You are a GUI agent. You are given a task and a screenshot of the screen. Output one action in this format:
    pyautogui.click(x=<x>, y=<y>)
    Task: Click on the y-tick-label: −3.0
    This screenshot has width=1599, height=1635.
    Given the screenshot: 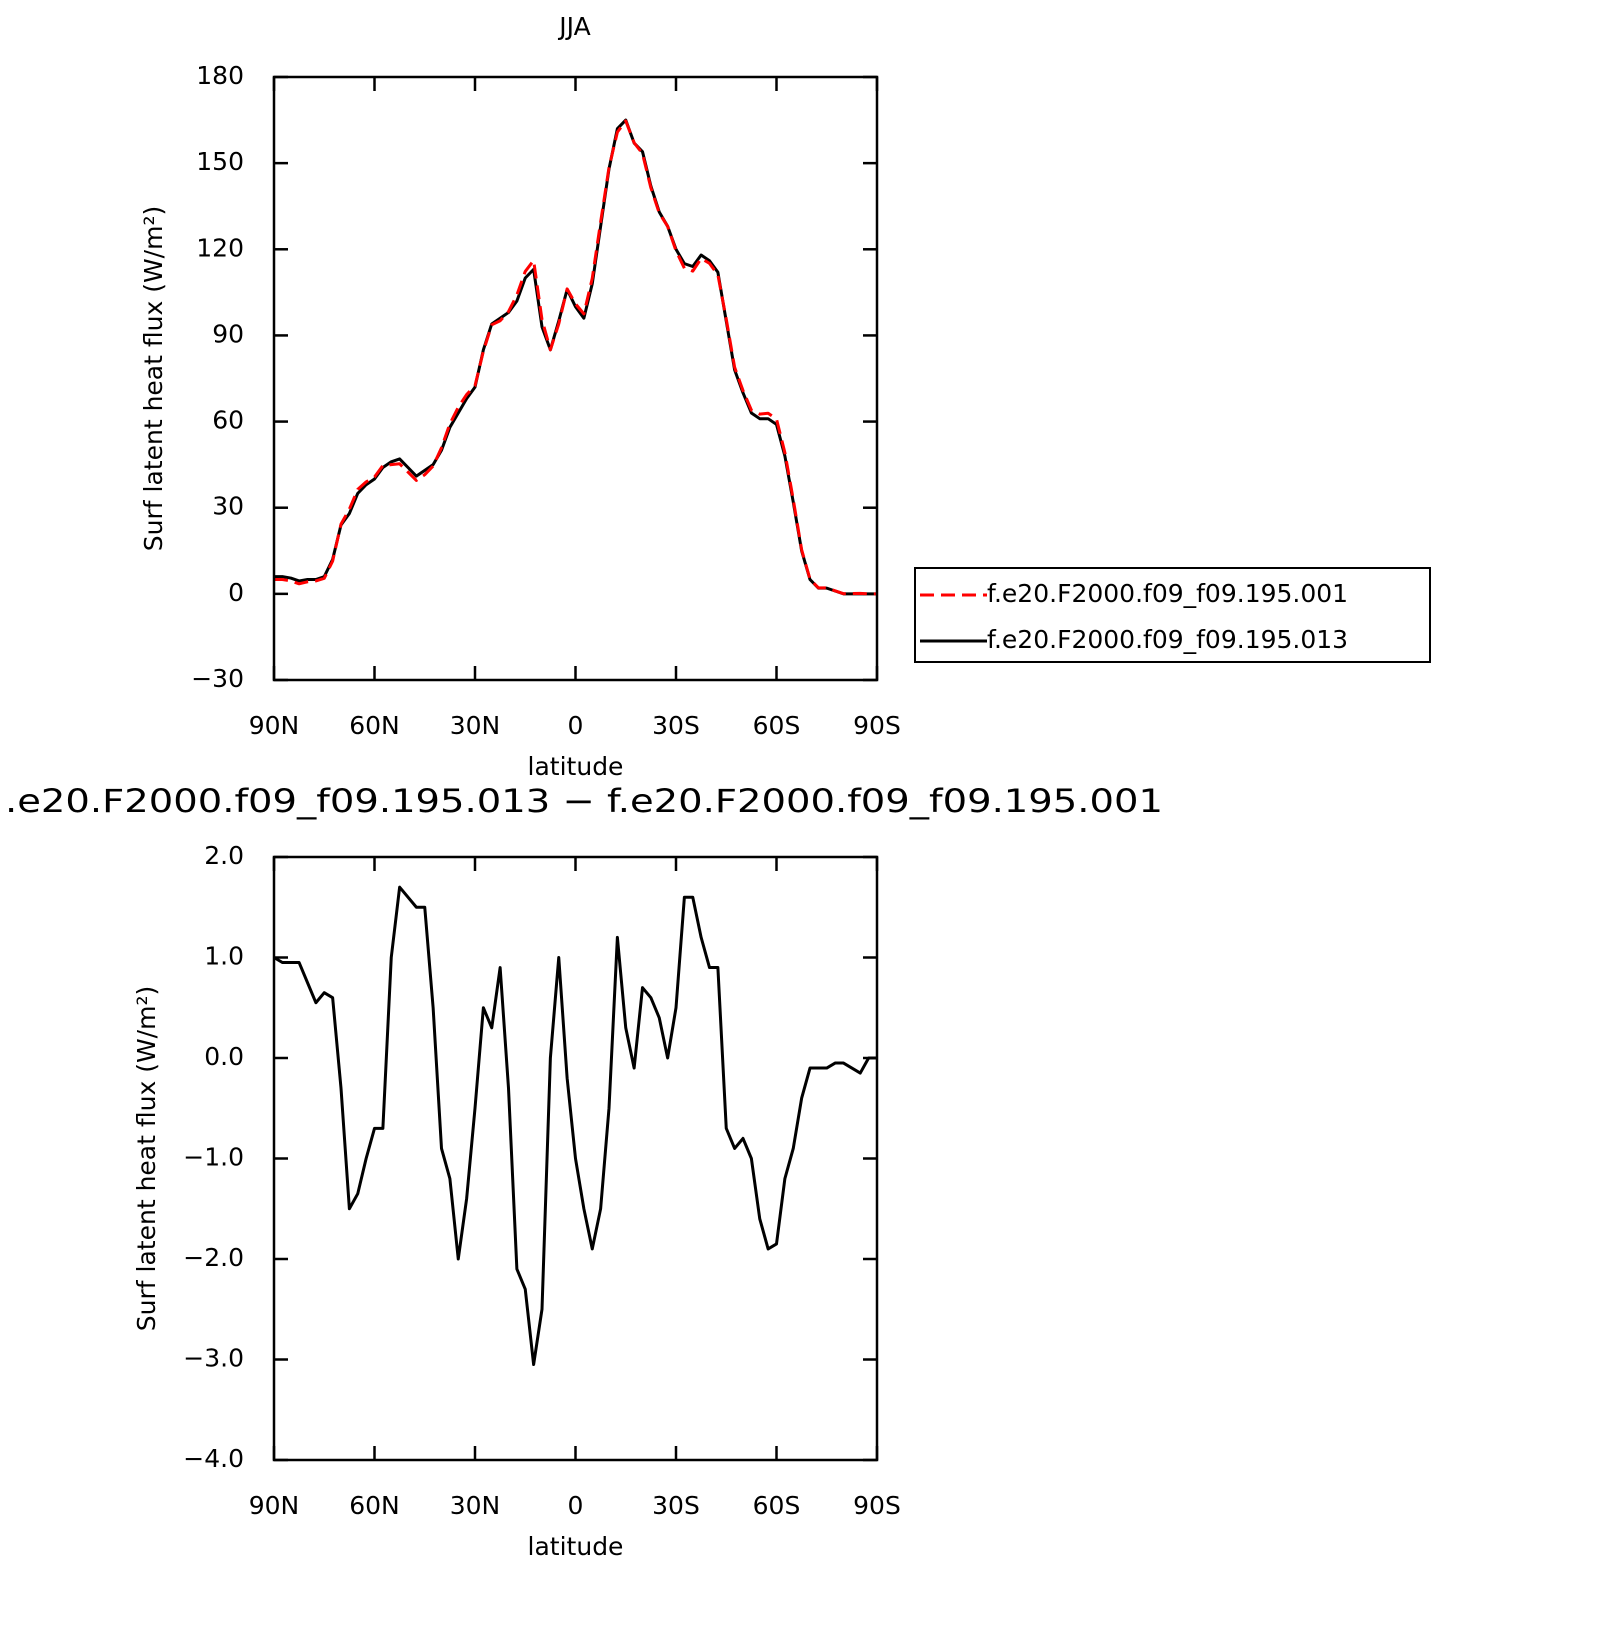 What is the action you would take?
    pyautogui.click(x=213, y=1358)
    